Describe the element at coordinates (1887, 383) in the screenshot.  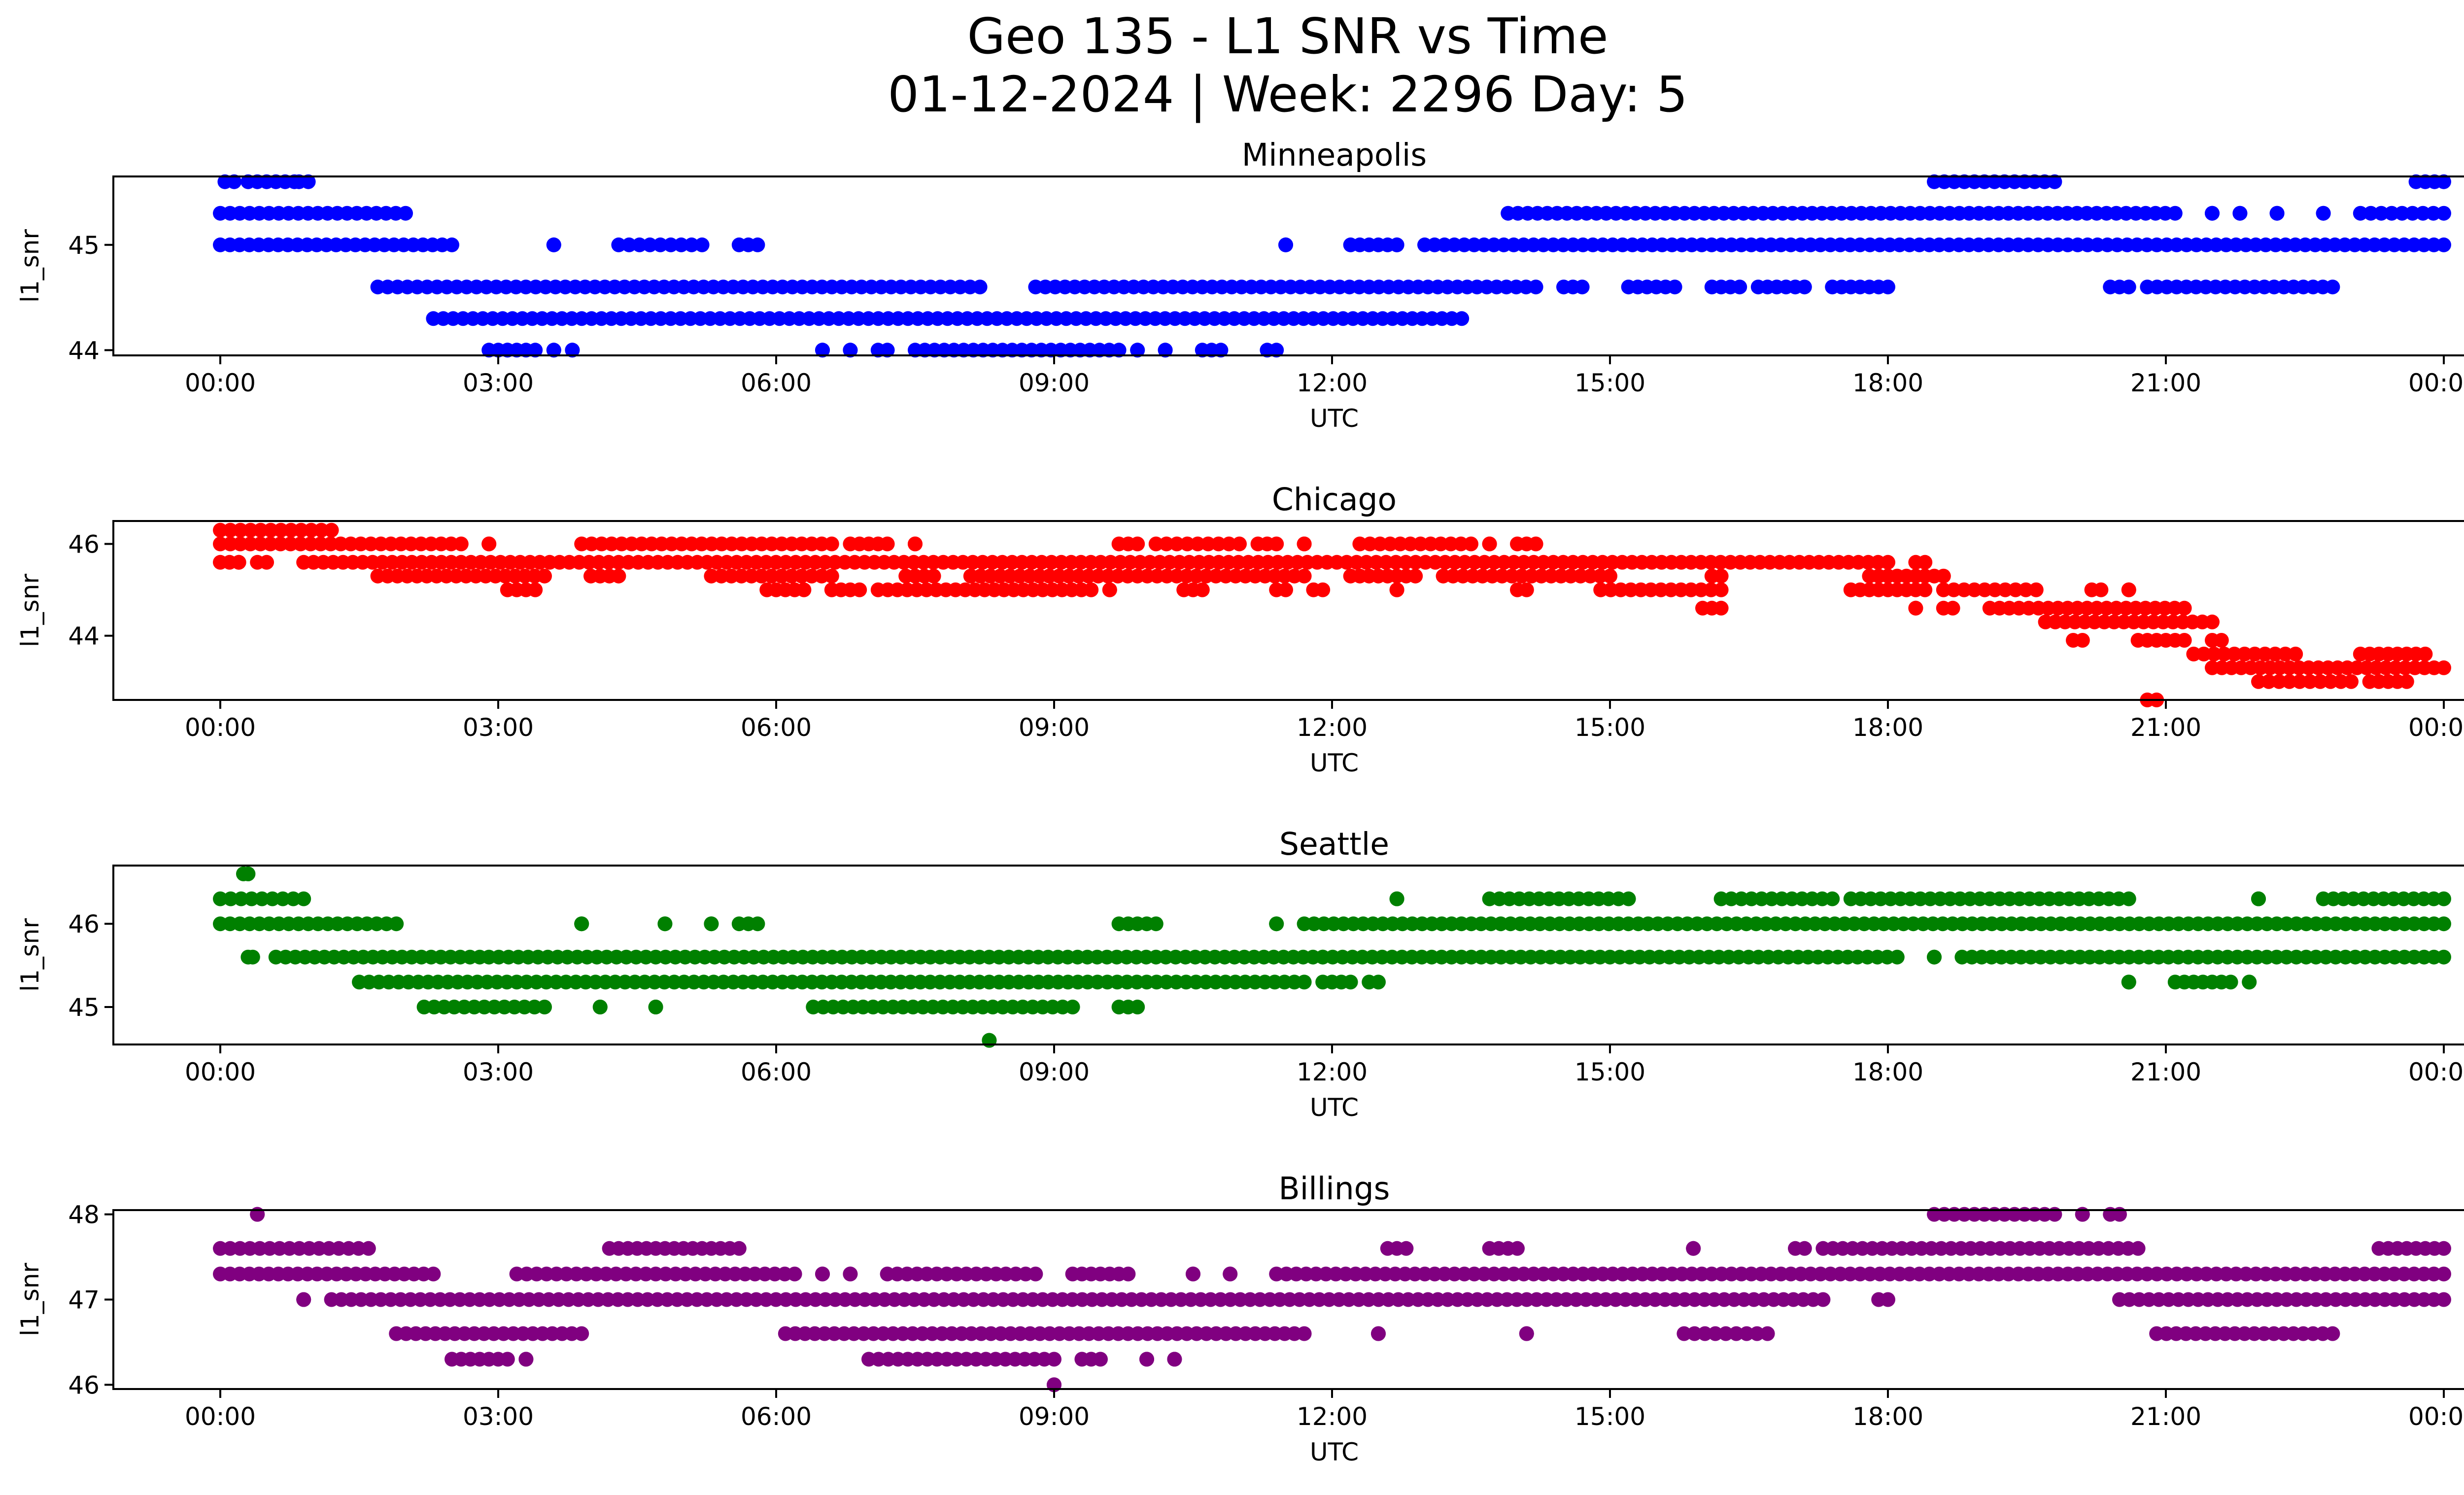
I see `x-tick-label: 18:00` at that location.